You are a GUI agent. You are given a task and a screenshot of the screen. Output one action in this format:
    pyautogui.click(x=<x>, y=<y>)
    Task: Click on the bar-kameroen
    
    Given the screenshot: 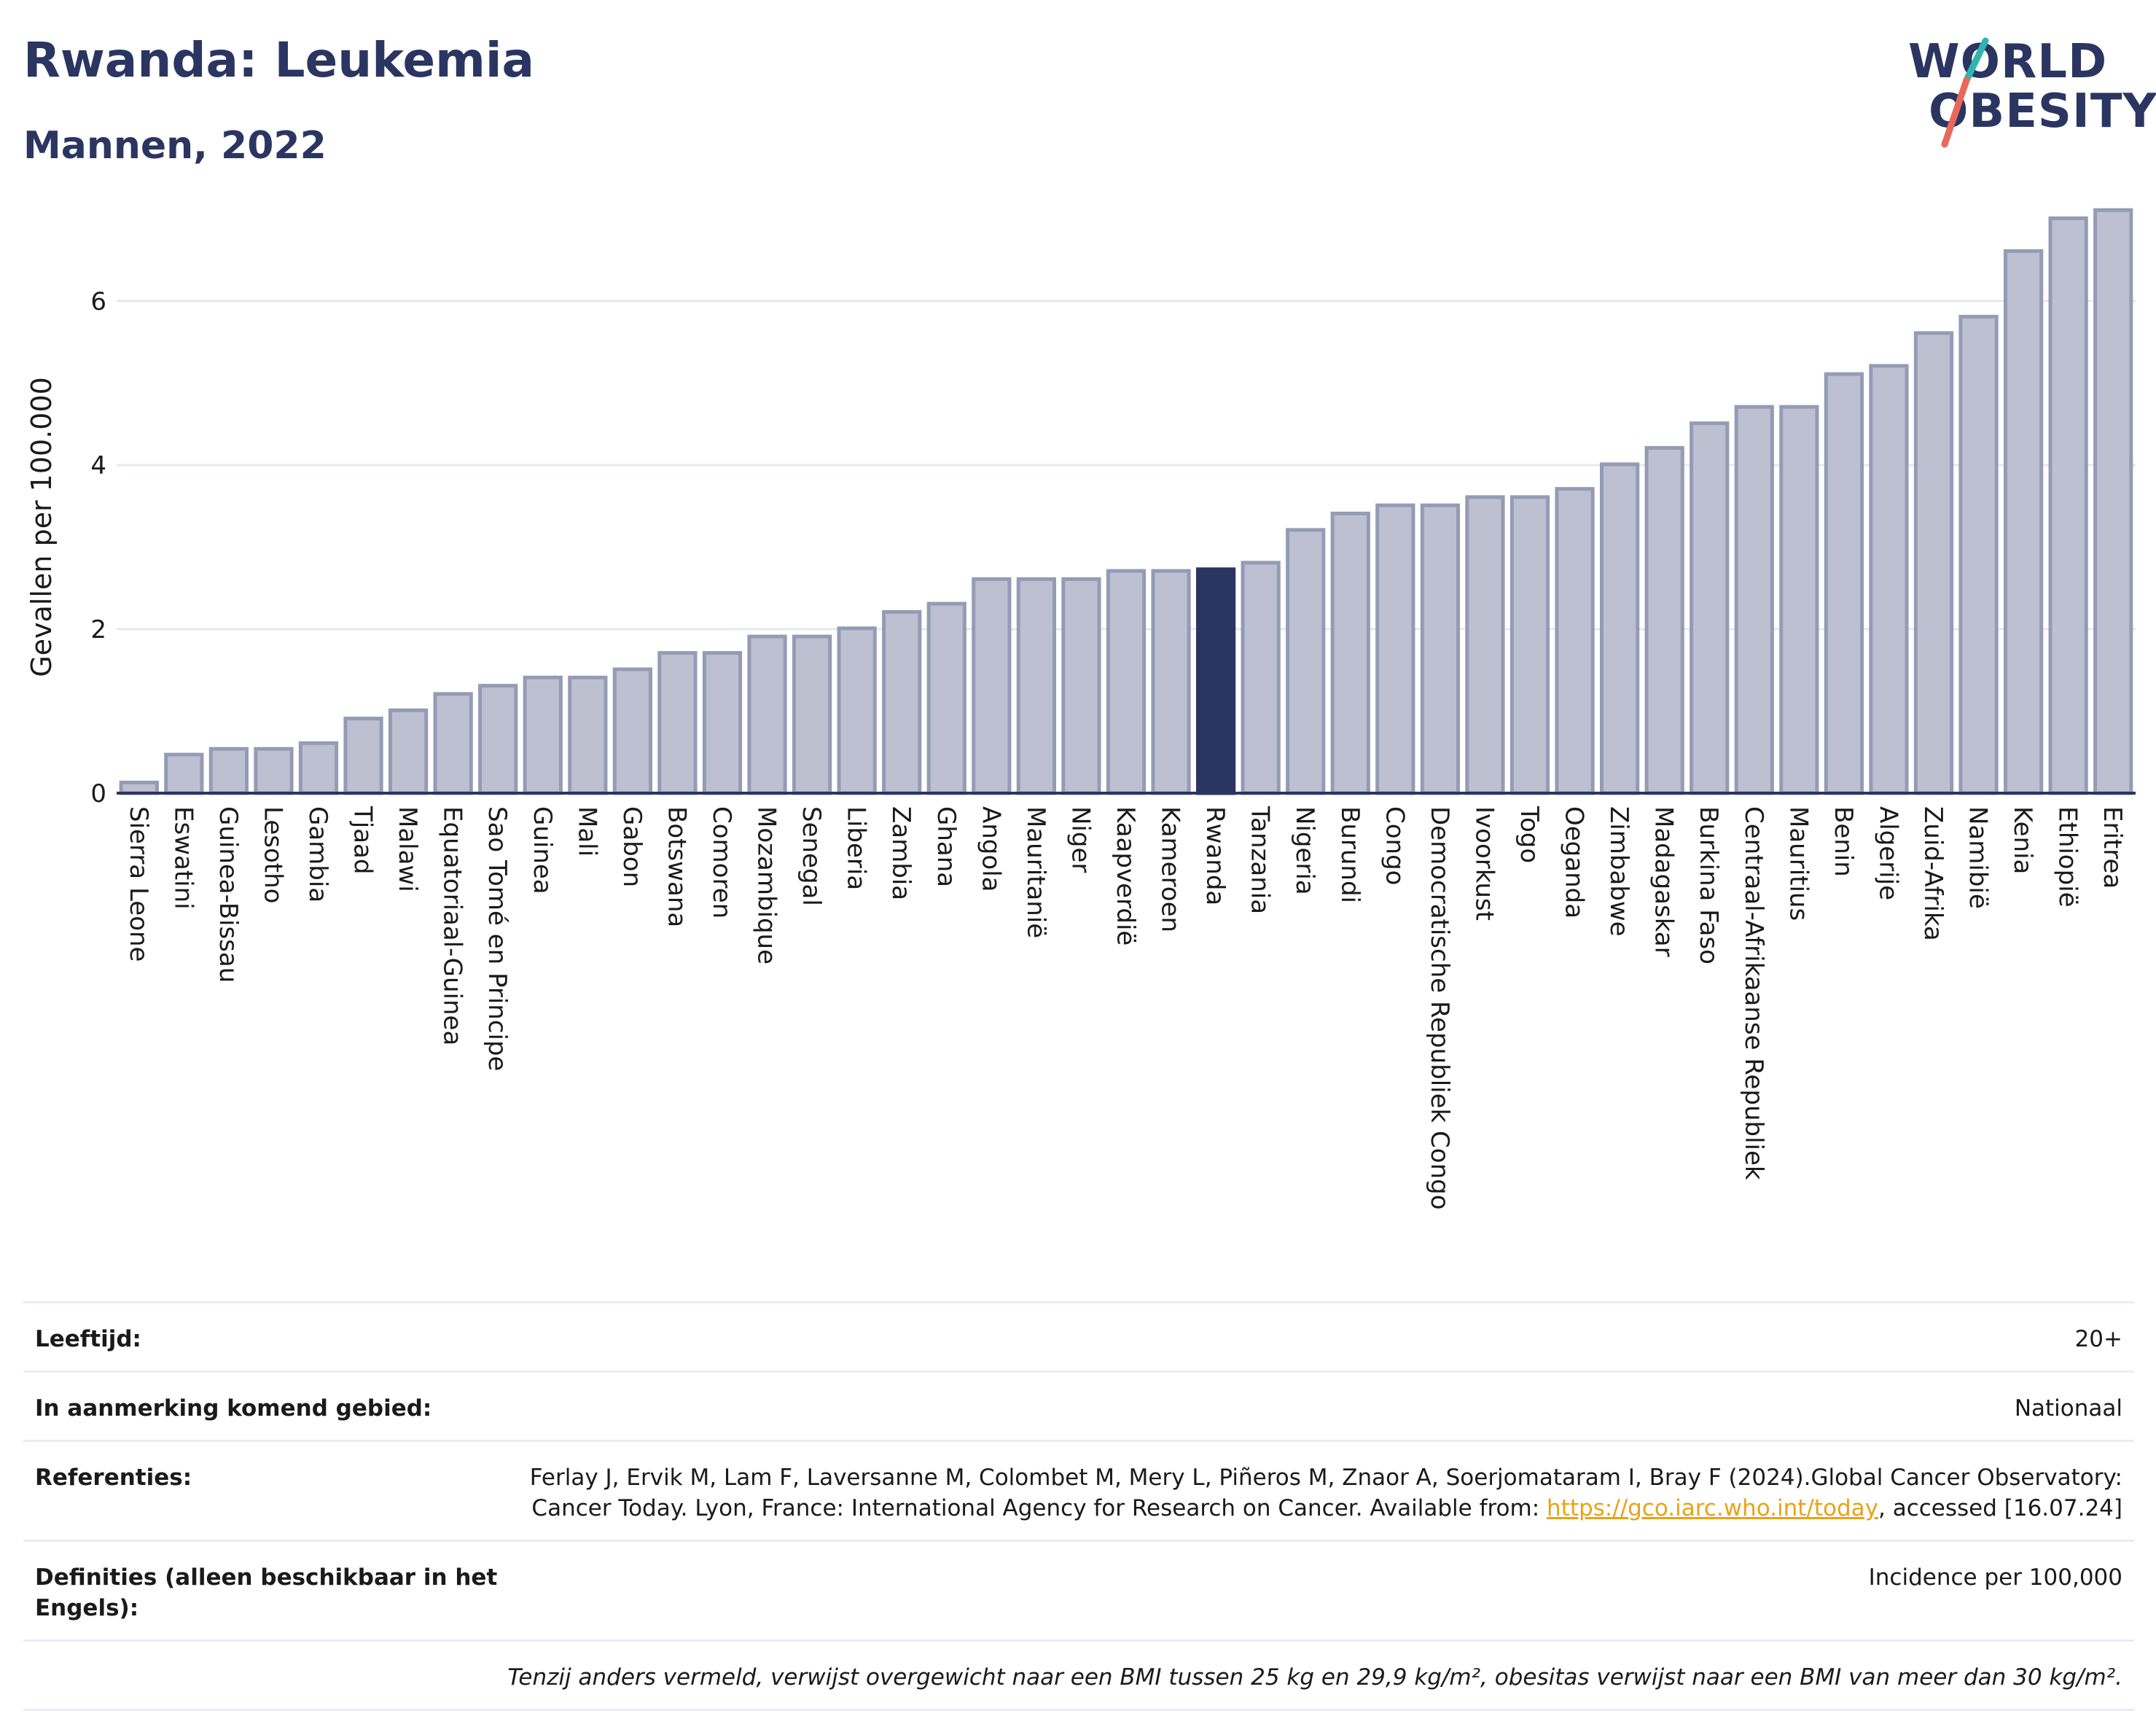 What is the action you would take?
    pyautogui.click(x=1171, y=682)
    